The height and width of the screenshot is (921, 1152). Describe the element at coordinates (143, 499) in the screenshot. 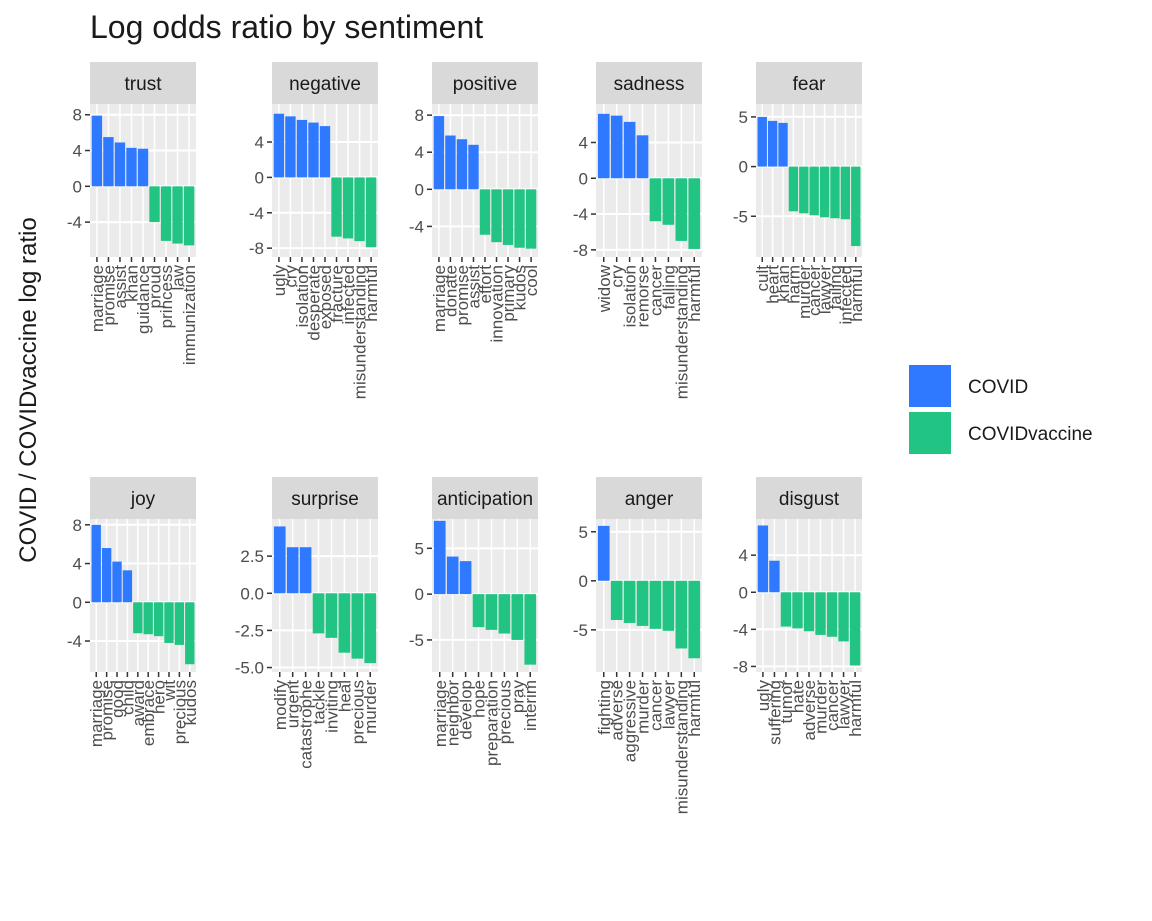

I see `strip-label: joy` at that location.